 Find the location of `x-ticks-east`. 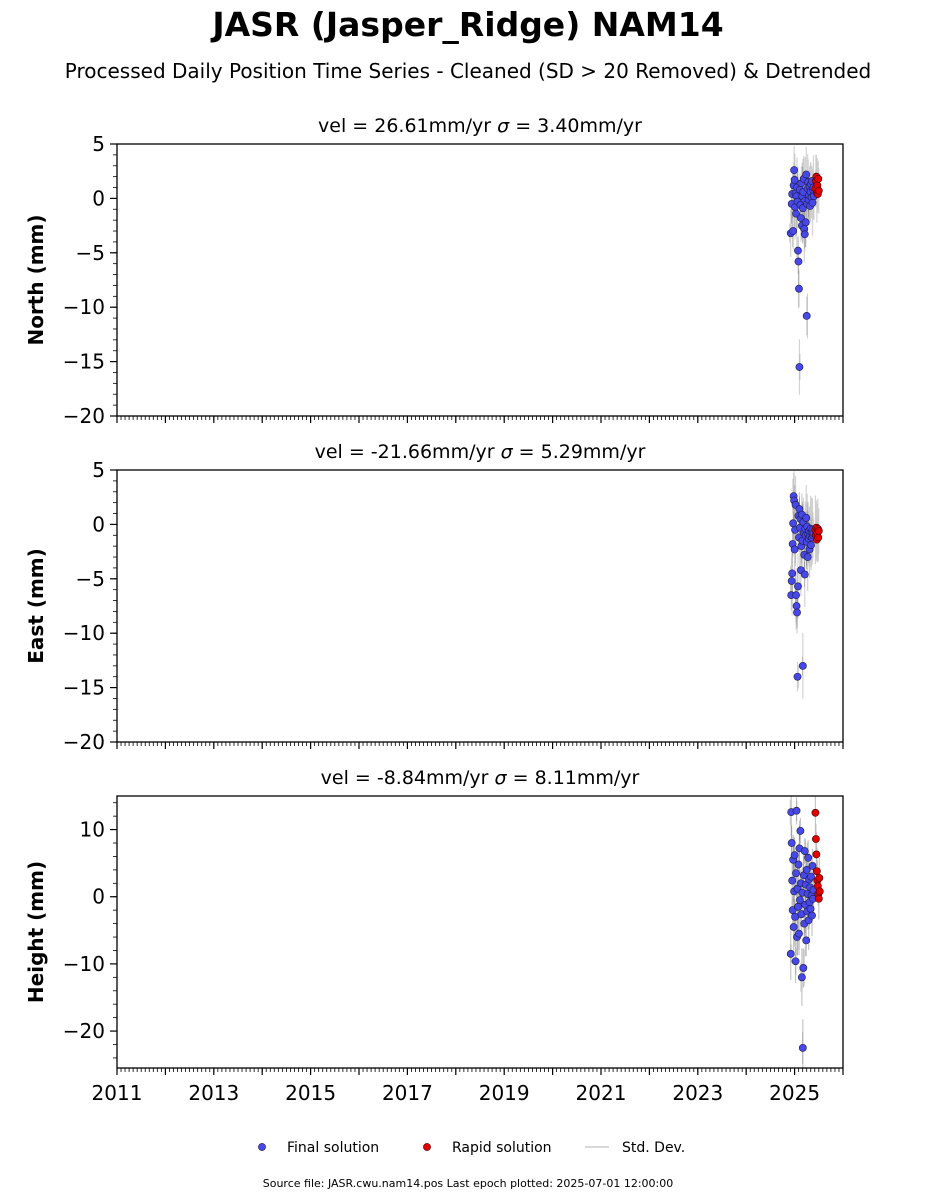

x-ticks-east is located at coordinates (480, 745).